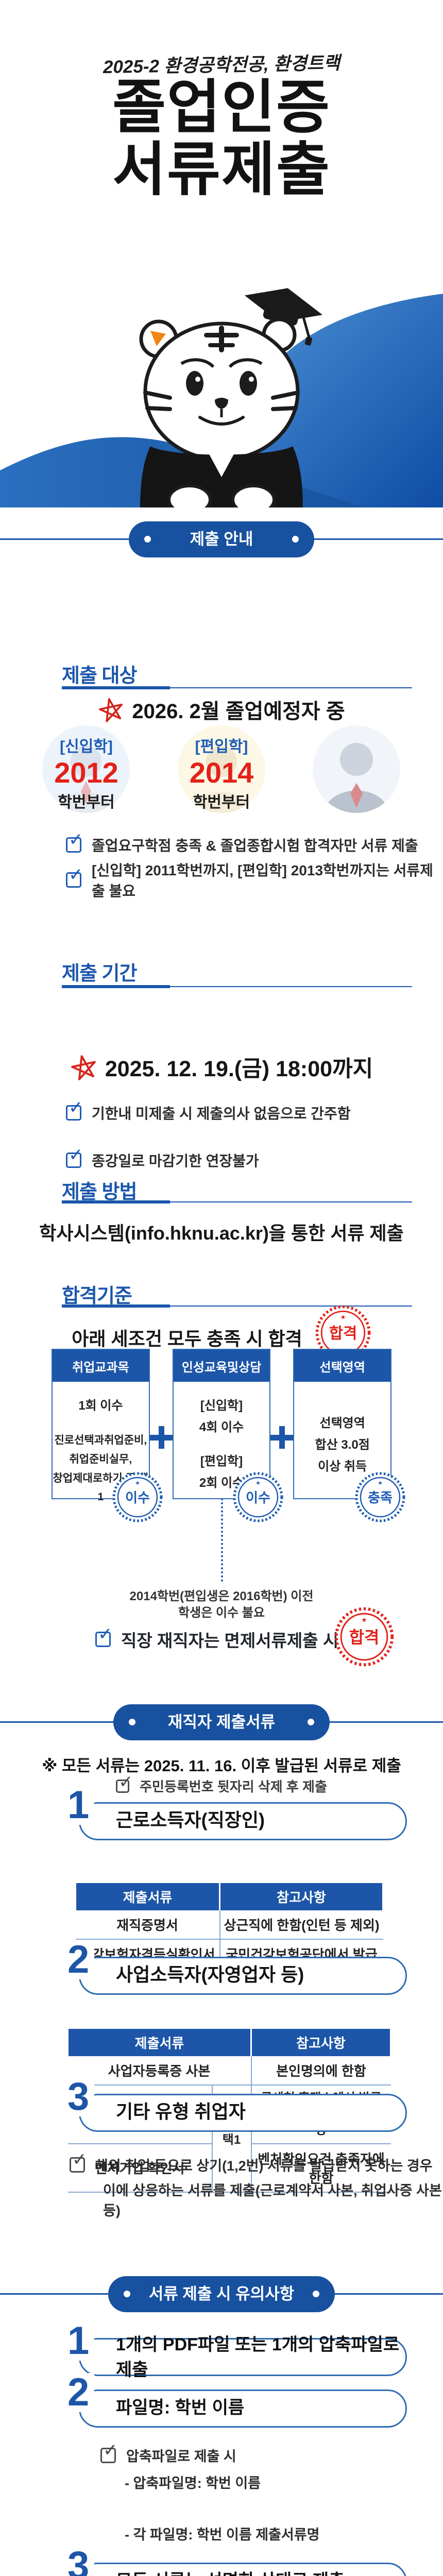 The height and width of the screenshot is (2576, 443). I want to click on table-row: 벤처기업 확인서 벤처확인요건 충족자에 한함, so click(229, 2168).